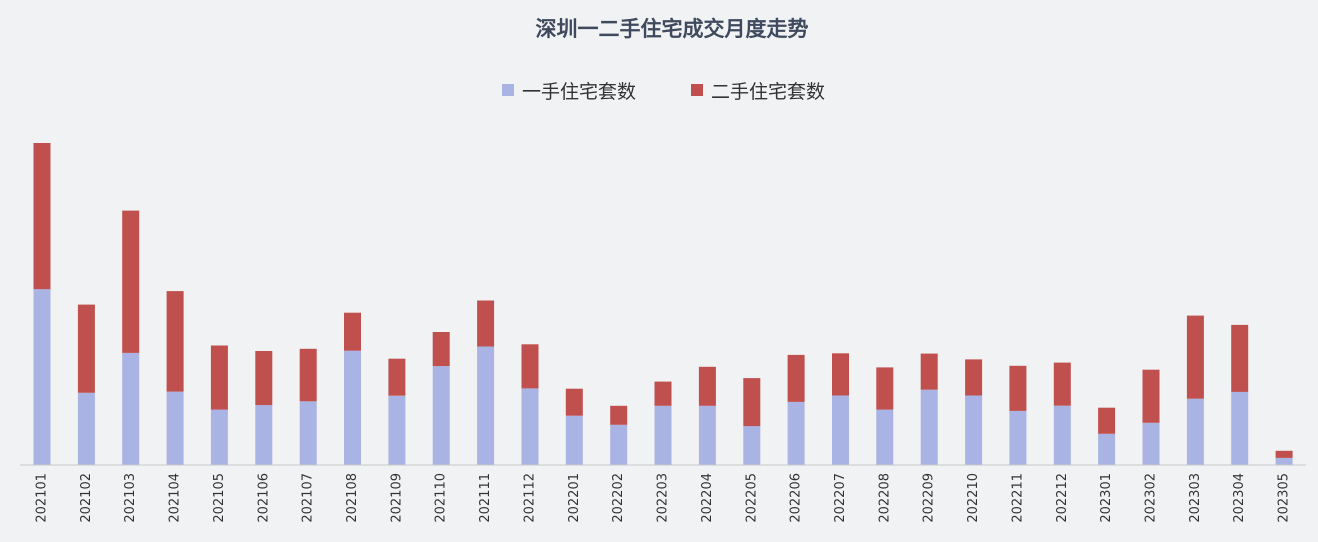 The image size is (1318, 542). Describe the element at coordinates (768, 92) in the screenshot. I see `legend-label-secondary: 二手住宅套数` at that location.